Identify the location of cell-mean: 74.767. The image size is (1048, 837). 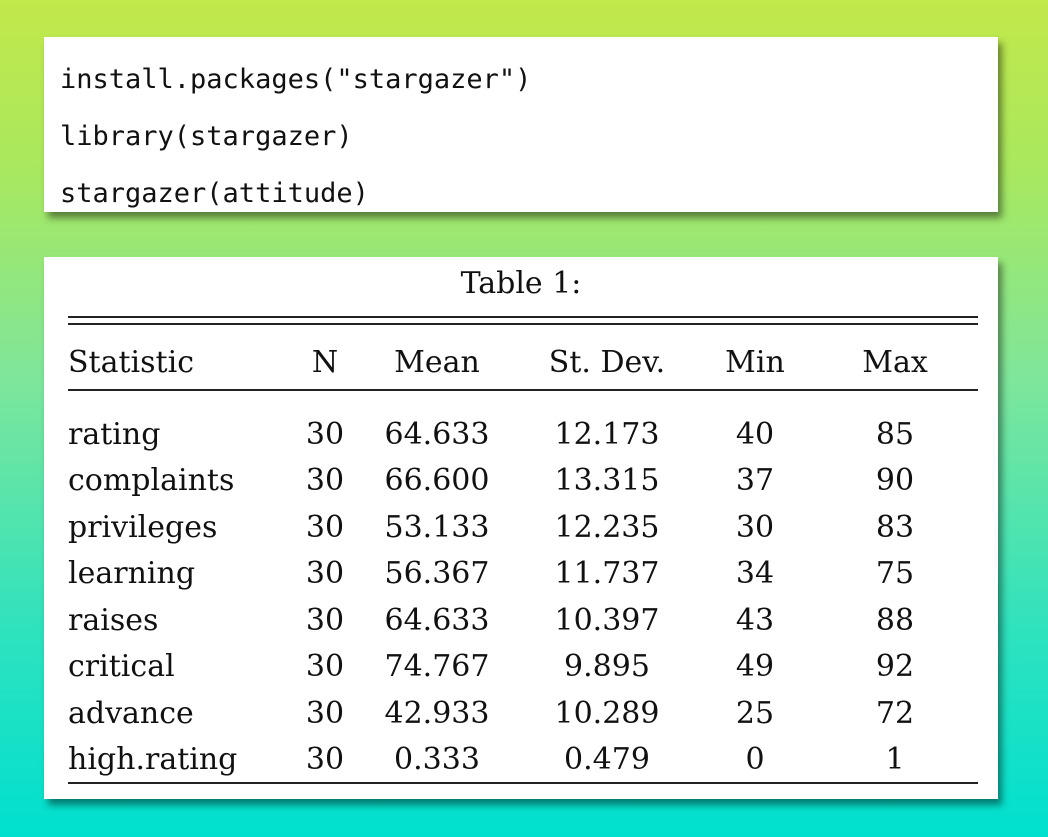
(437, 667).